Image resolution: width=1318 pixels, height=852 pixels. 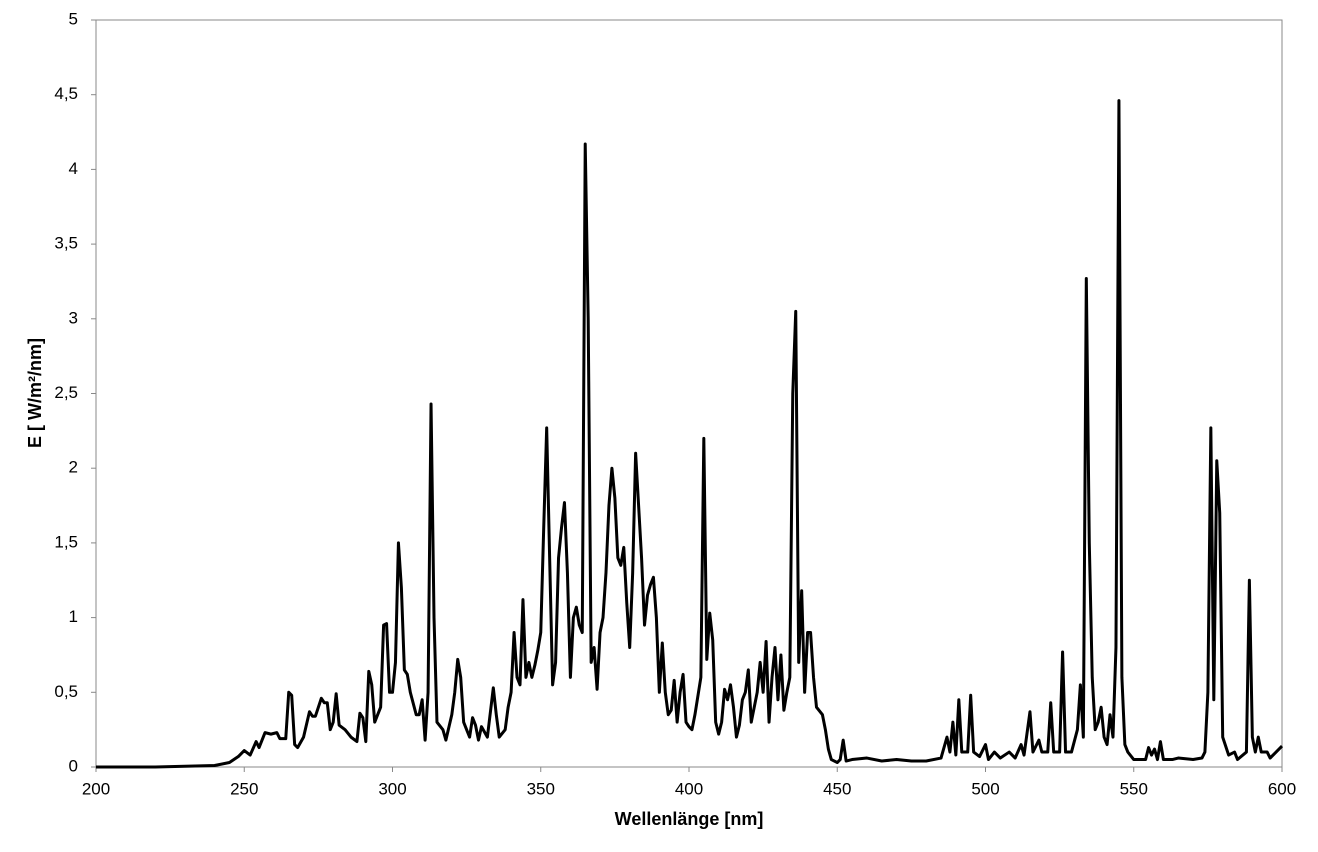 What do you see at coordinates (73, 765) in the screenshot?
I see `y-tick-label: 0` at bounding box center [73, 765].